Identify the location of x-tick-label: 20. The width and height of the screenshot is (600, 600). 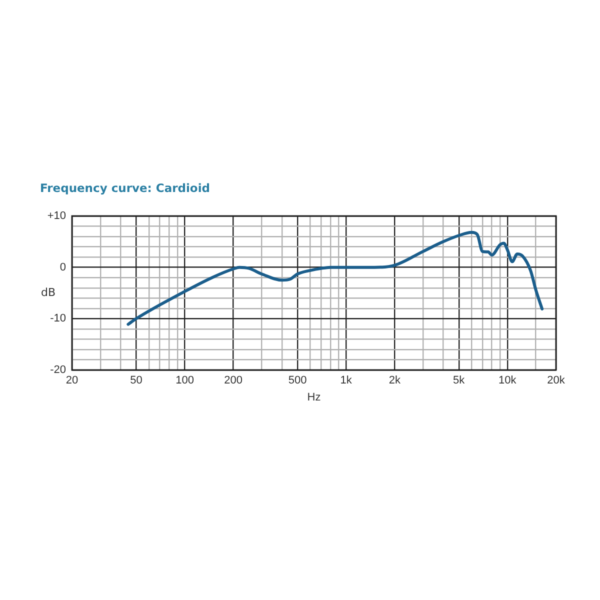
(72, 380).